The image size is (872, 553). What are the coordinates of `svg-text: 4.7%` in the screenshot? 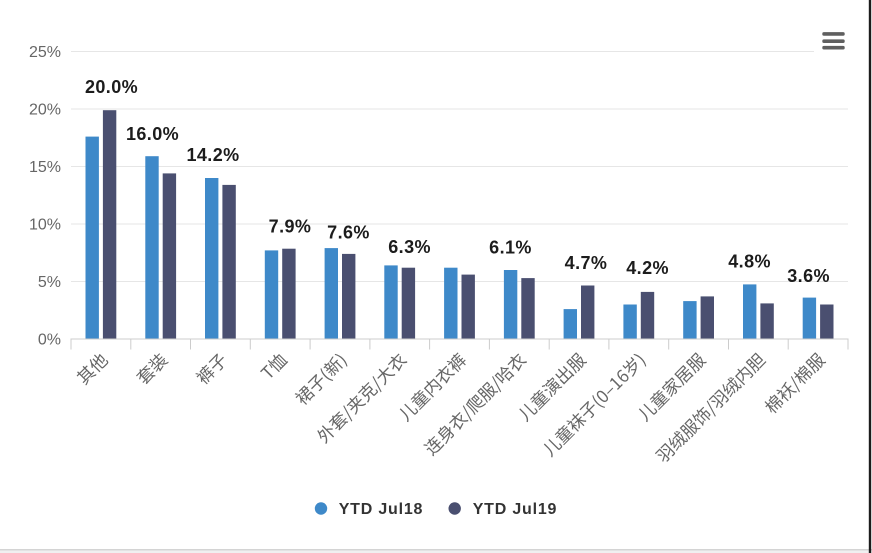 It's located at (586, 263).